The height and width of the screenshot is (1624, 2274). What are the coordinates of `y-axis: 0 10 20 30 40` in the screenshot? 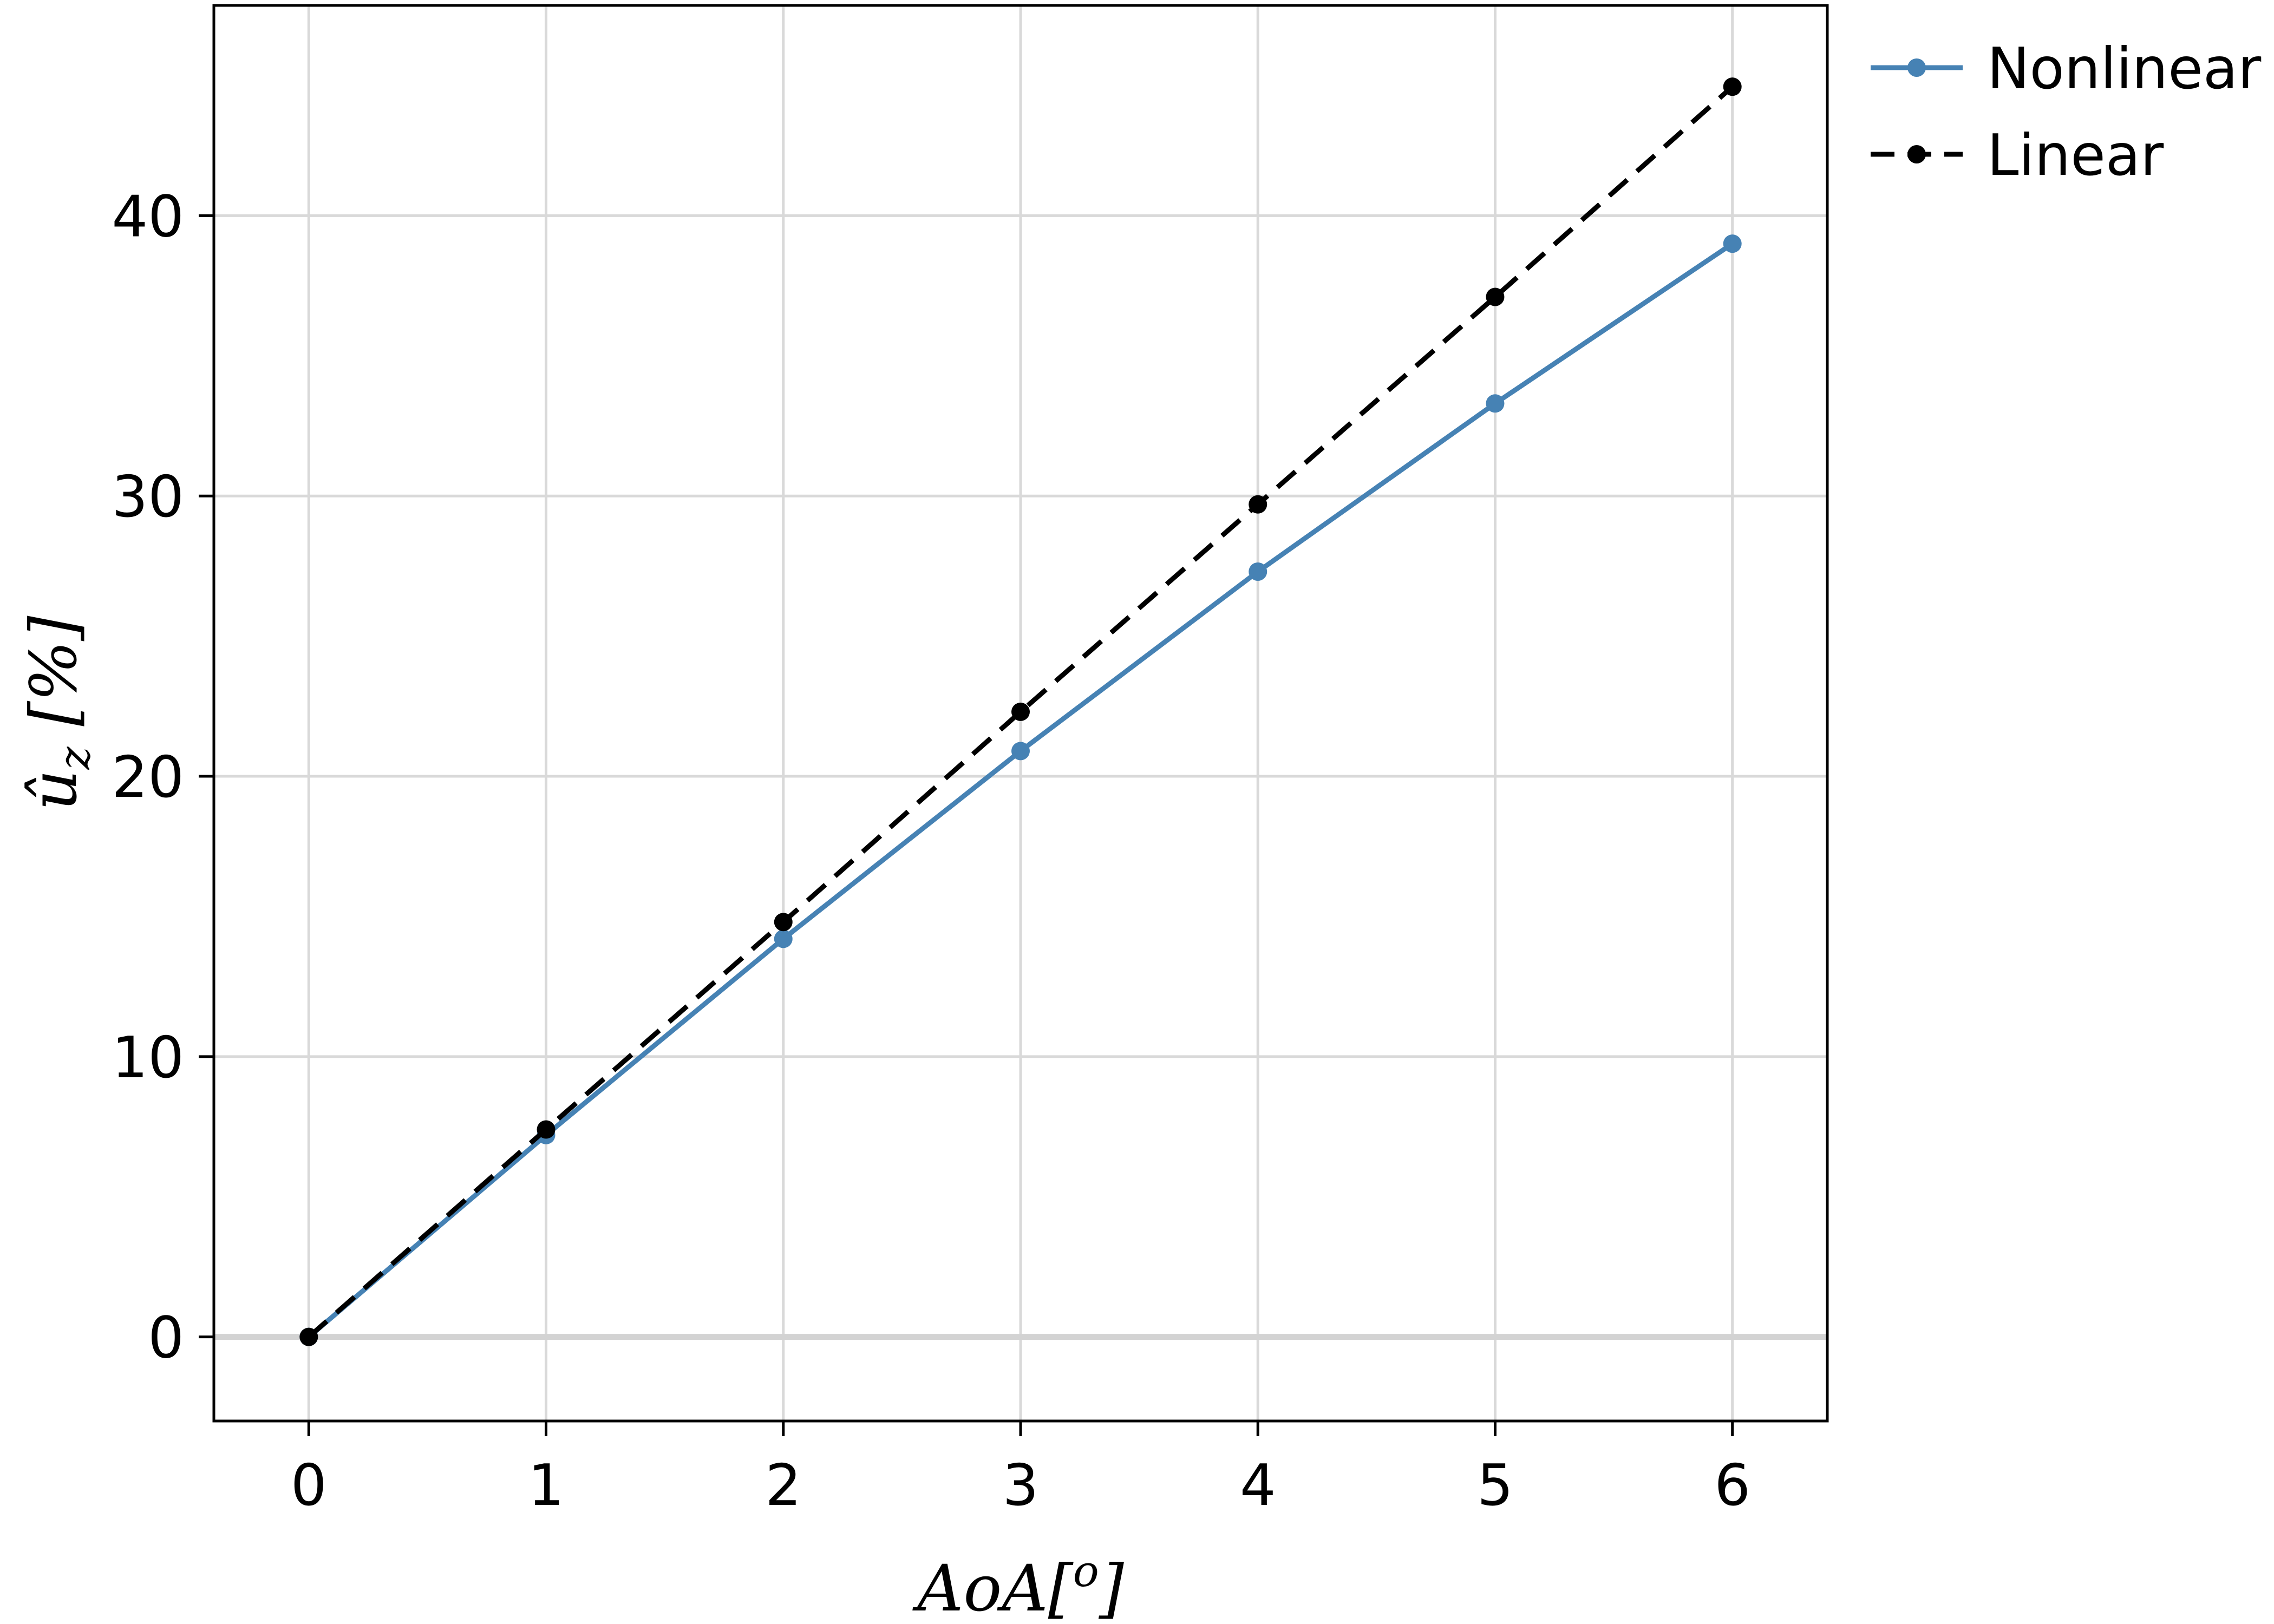 It's located at (163, 777).